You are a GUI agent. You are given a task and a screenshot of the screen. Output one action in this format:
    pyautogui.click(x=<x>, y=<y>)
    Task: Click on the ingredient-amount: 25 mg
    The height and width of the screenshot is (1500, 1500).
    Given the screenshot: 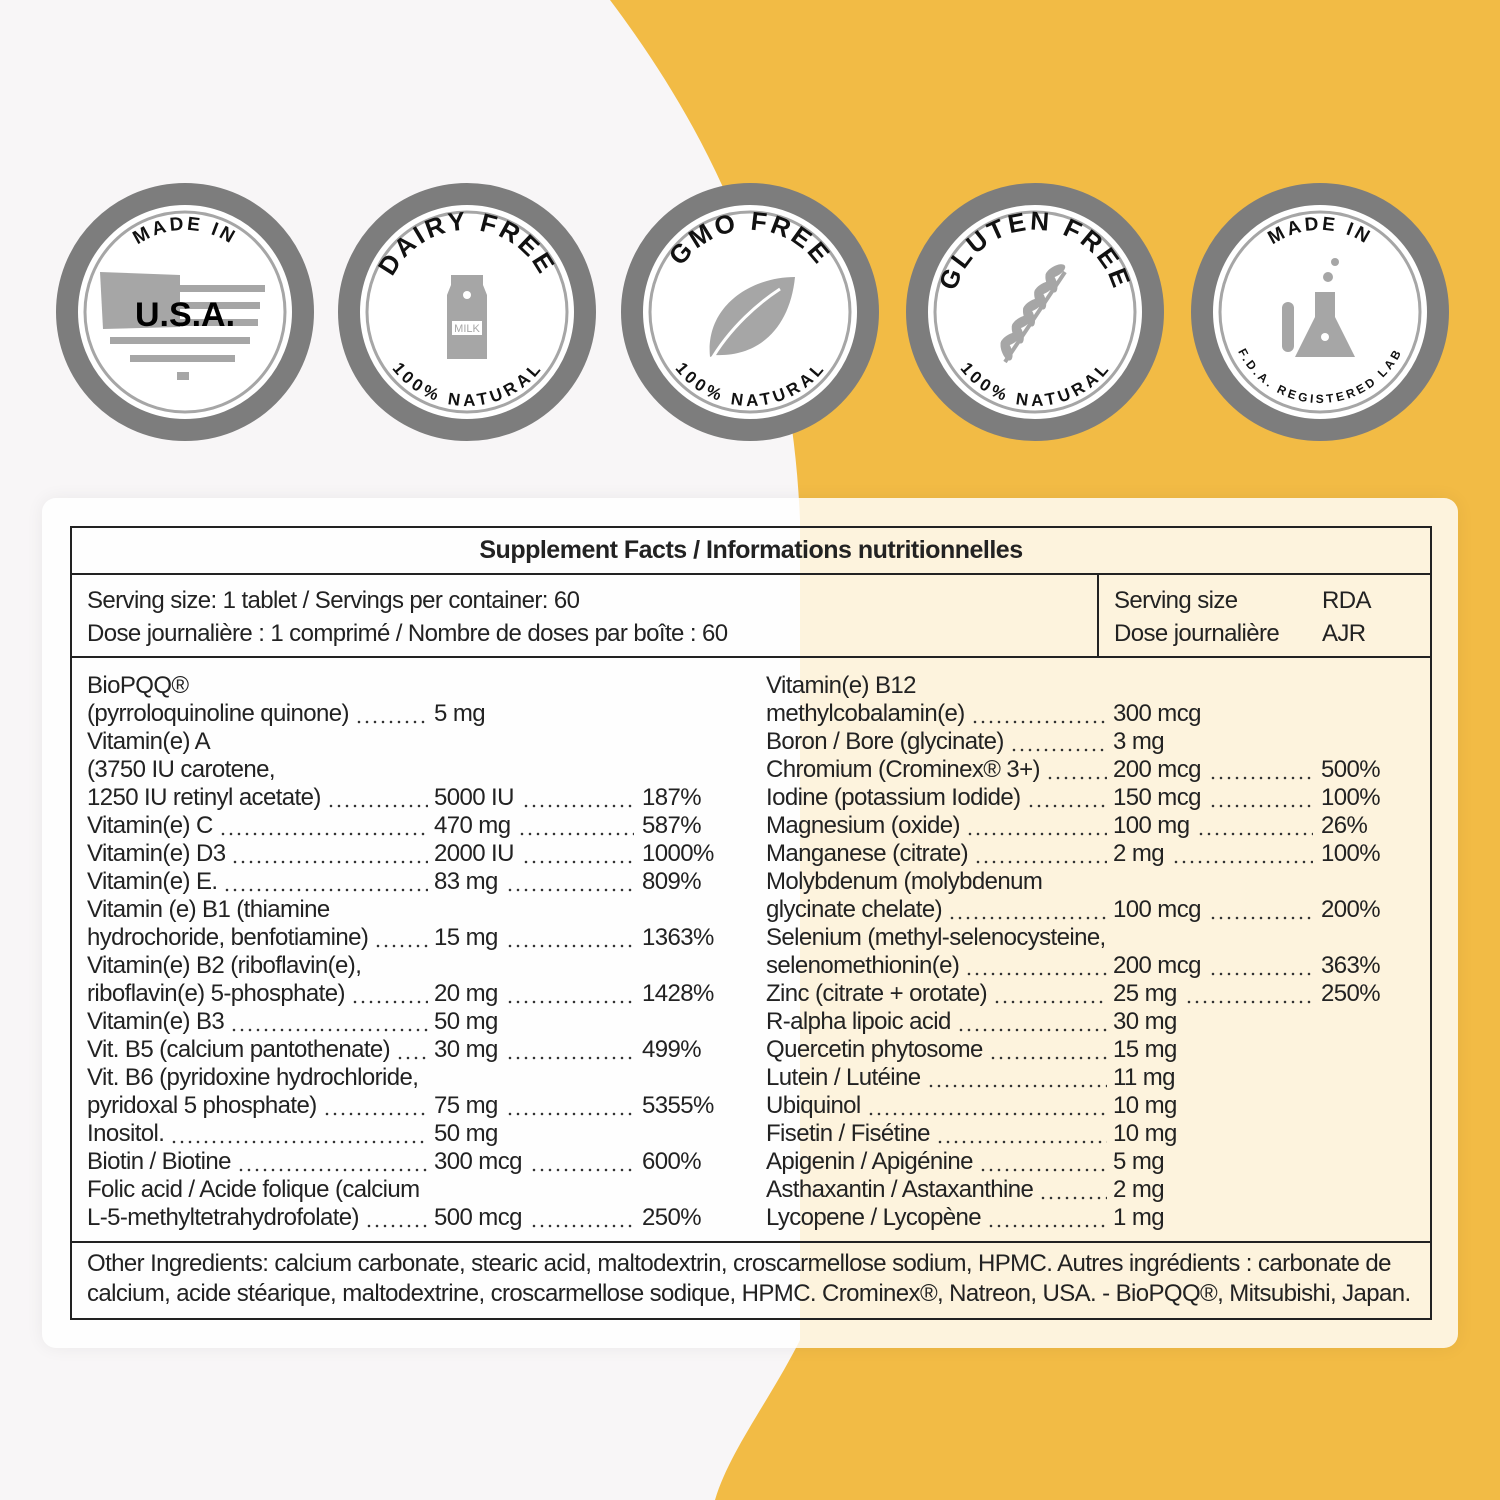 What is the action you would take?
    pyautogui.click(x=1145, y=993)
    